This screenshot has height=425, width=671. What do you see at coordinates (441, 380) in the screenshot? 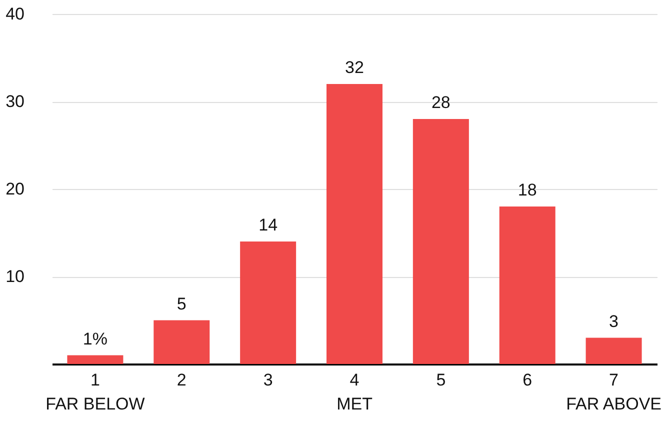
I see `x-tick-label: 5` at bounding box center [441, 380].